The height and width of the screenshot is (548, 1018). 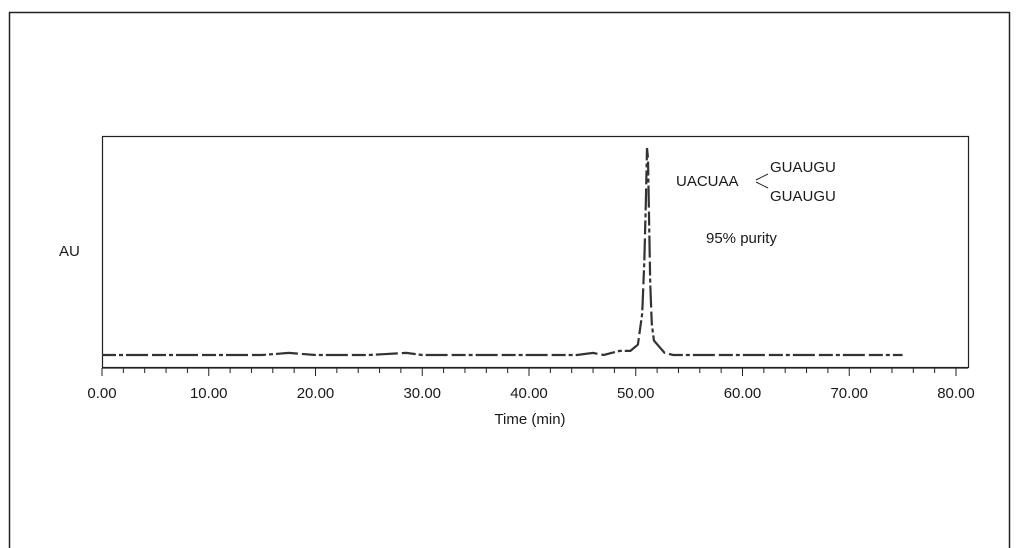 I want to click on y-axis-title: AU, so click(x=69, y=251).